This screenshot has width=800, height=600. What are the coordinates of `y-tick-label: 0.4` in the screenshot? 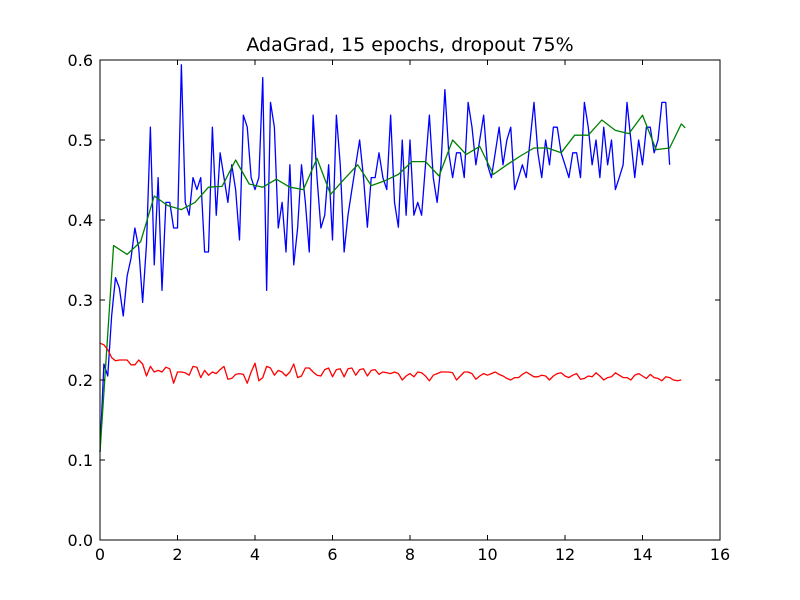 It's located at (80, 220).